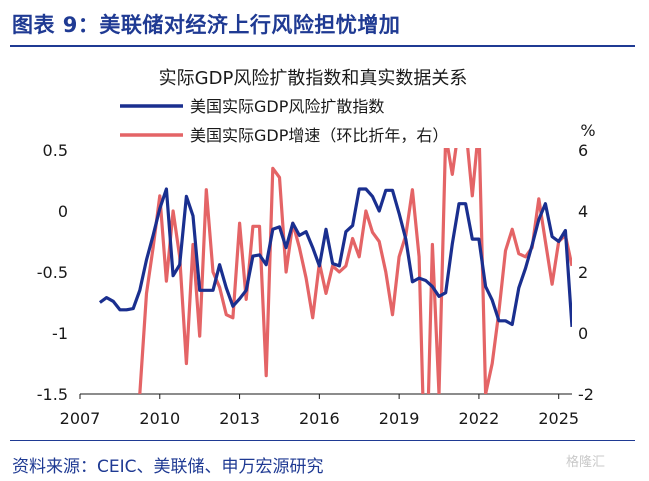  What do you see at coordinates (583, 272) in the screenshot?
I see `right-tick-label: 2` at bounding box center [583, 272].